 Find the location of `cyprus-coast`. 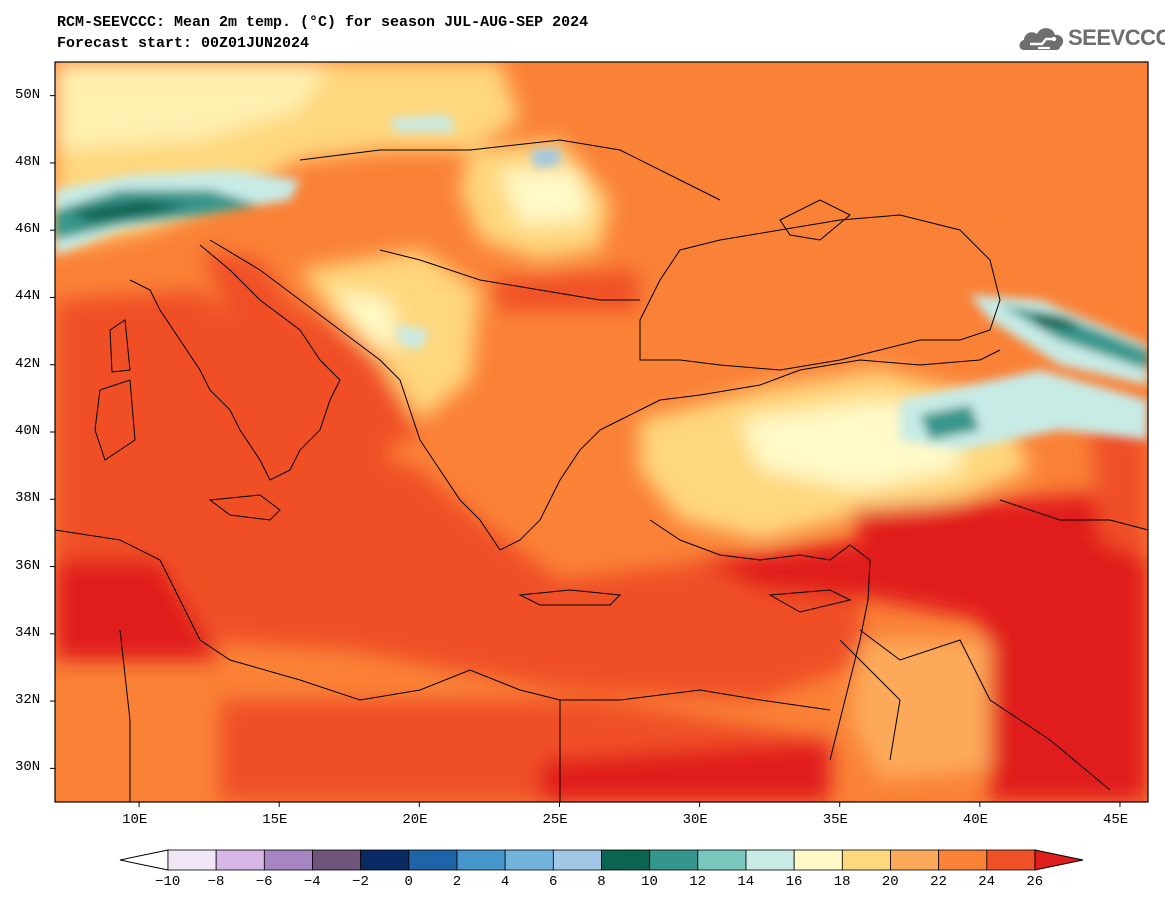

cyprus-coast is located at coordinates (810, 601).